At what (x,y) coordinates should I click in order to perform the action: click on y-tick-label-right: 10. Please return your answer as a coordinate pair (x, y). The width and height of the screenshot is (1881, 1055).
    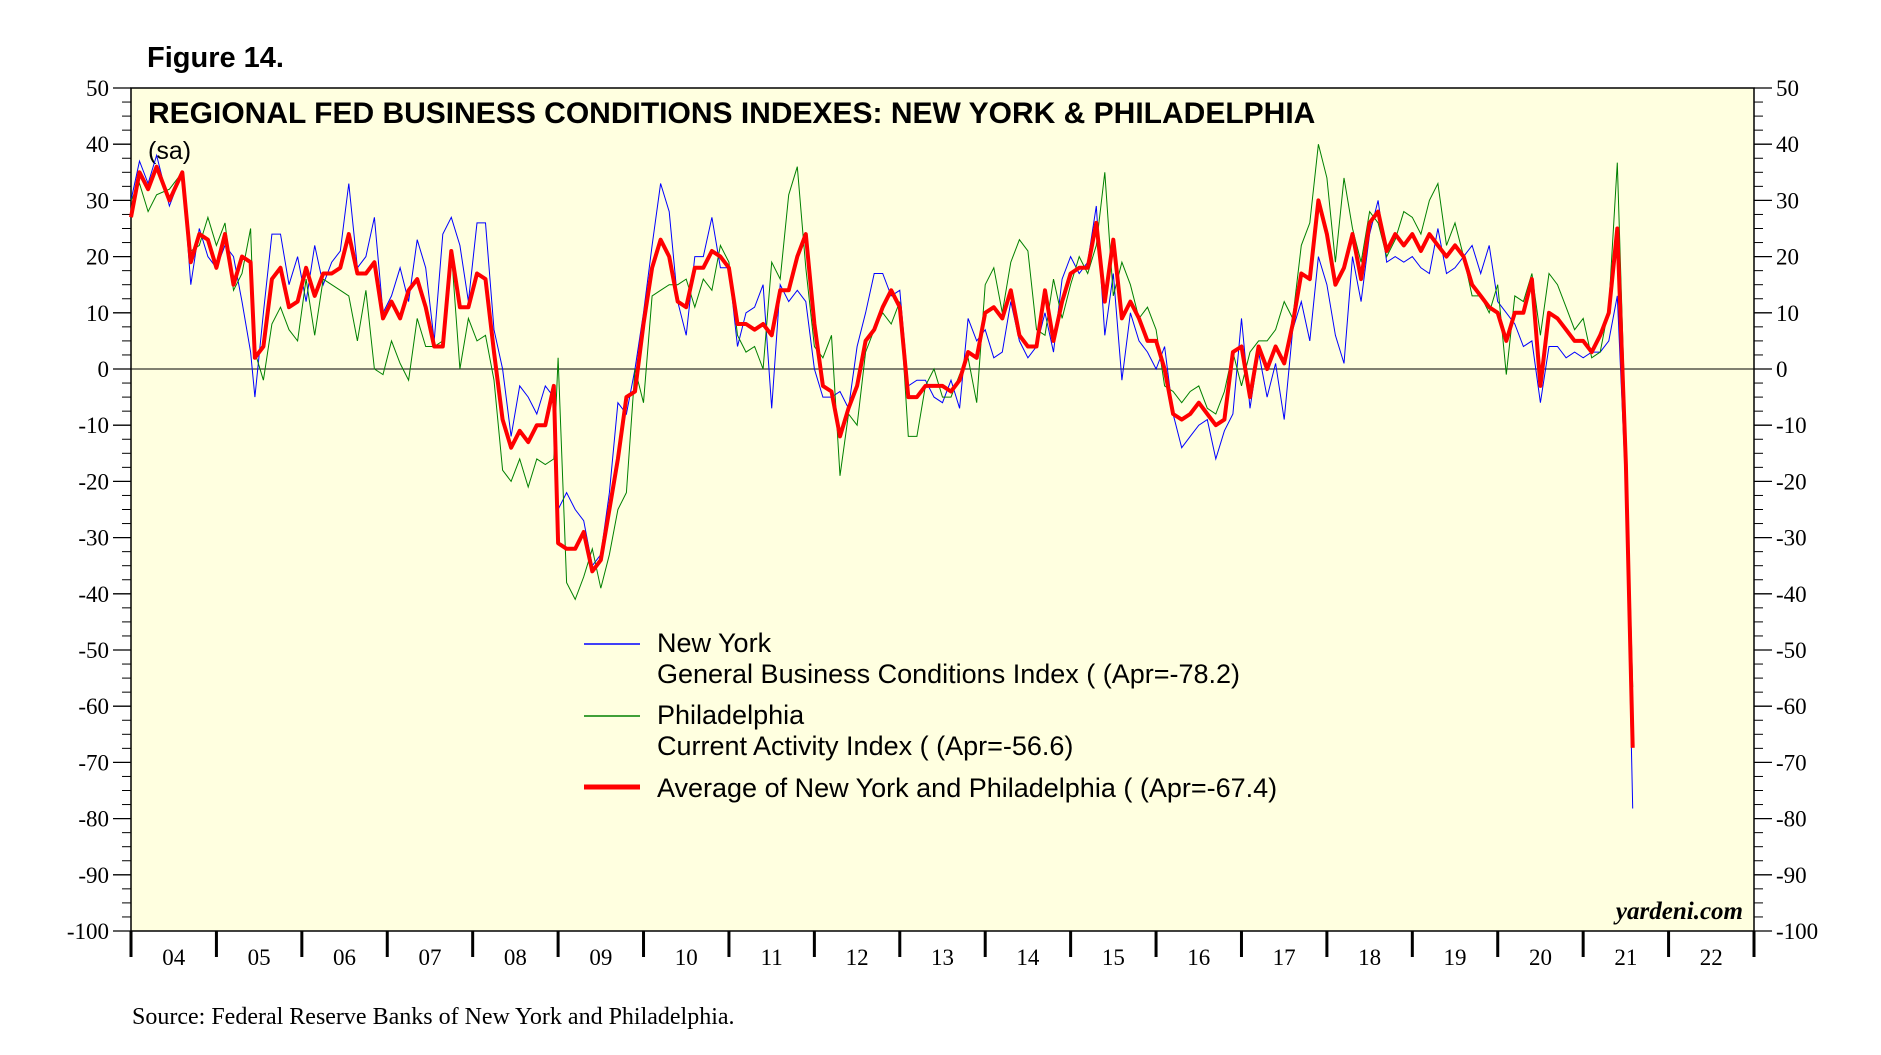
    Looking at the image, I should click on (1787, 313).